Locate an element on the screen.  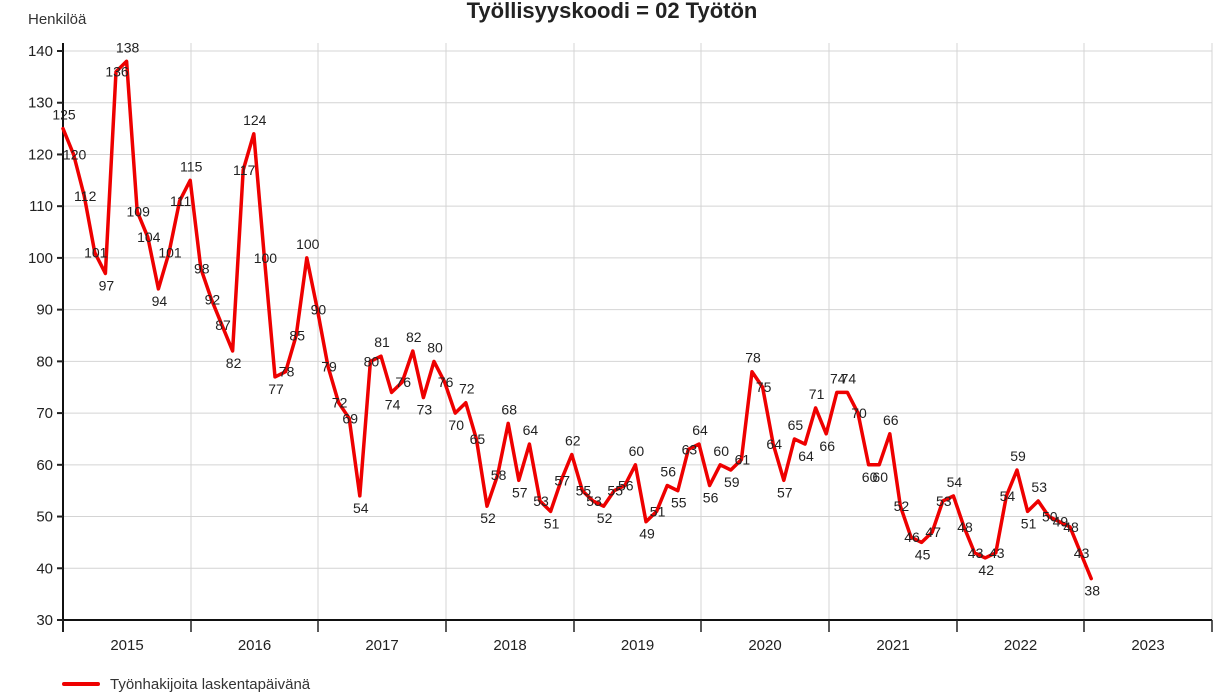
data-label: 117 is located at coordinates (244, 170).